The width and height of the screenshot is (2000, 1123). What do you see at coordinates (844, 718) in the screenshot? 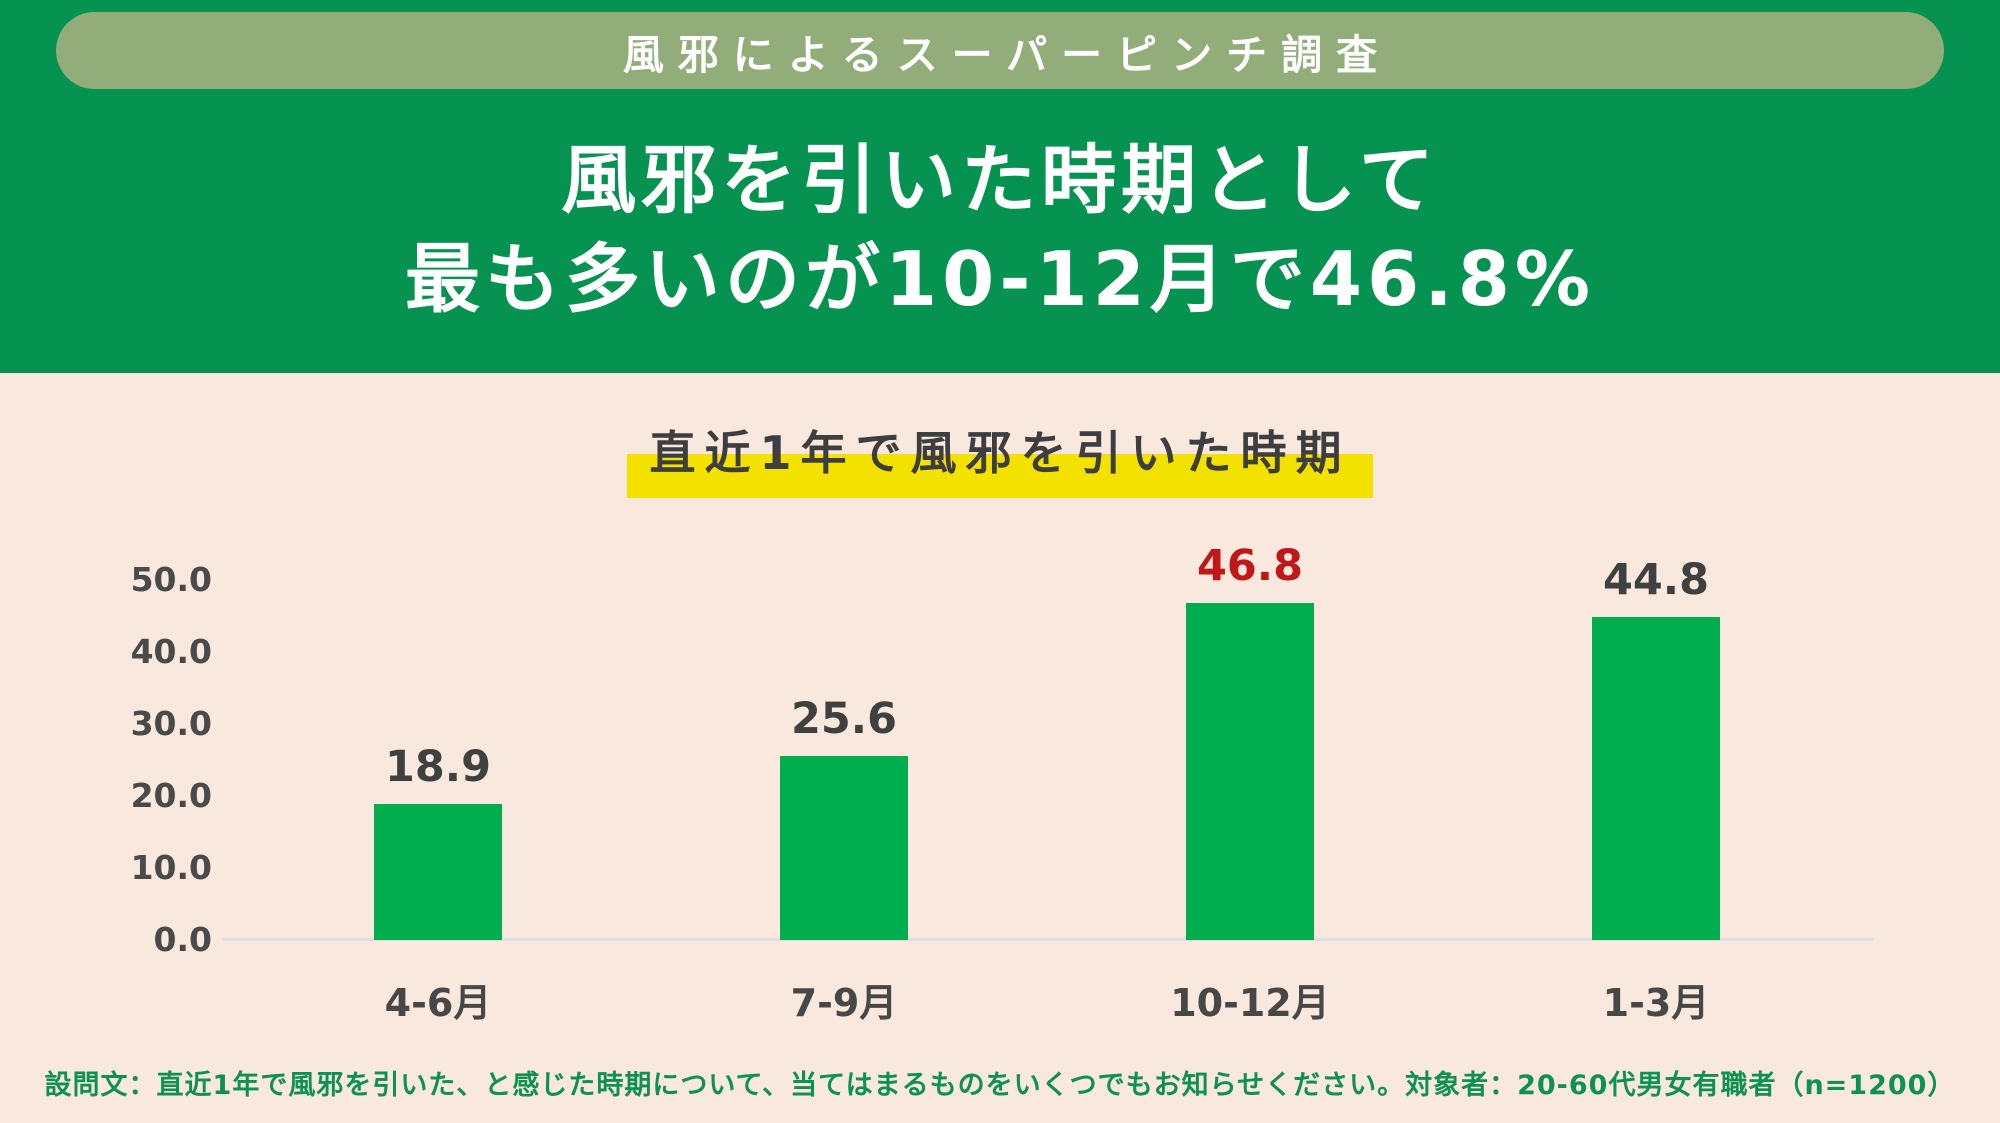
I see `bar-value-label-7-9月: 25.6` at bounding box center [844, 718].